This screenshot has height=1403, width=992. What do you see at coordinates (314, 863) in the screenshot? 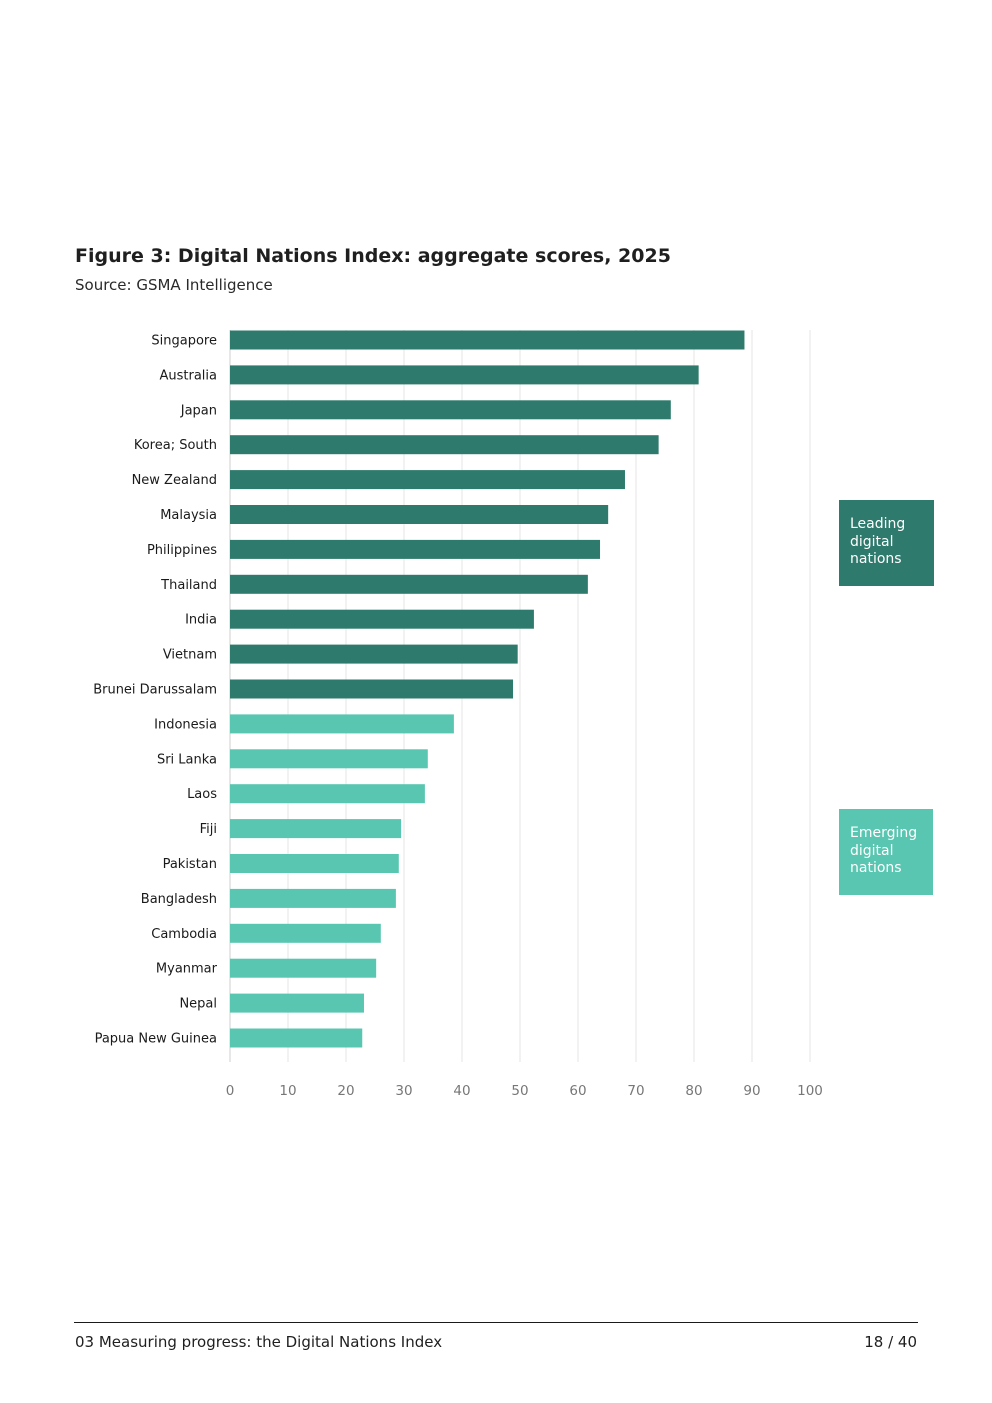
I see `bar-pakistan` at bounding box center [314, 863].